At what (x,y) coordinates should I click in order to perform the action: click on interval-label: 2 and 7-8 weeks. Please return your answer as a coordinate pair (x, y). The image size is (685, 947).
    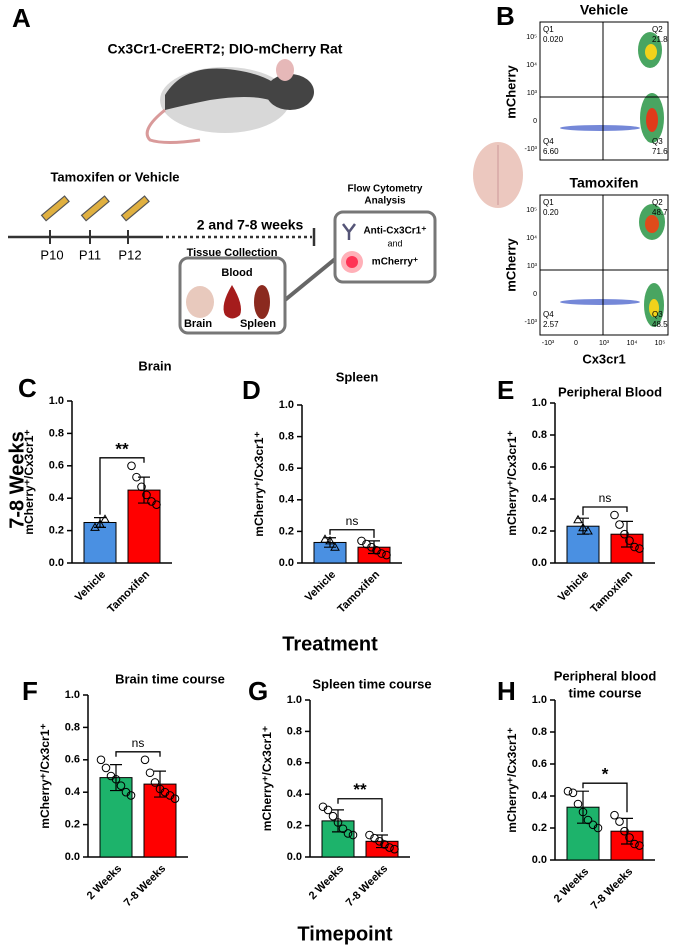
    Looking at the image, I should click on (250, 225).